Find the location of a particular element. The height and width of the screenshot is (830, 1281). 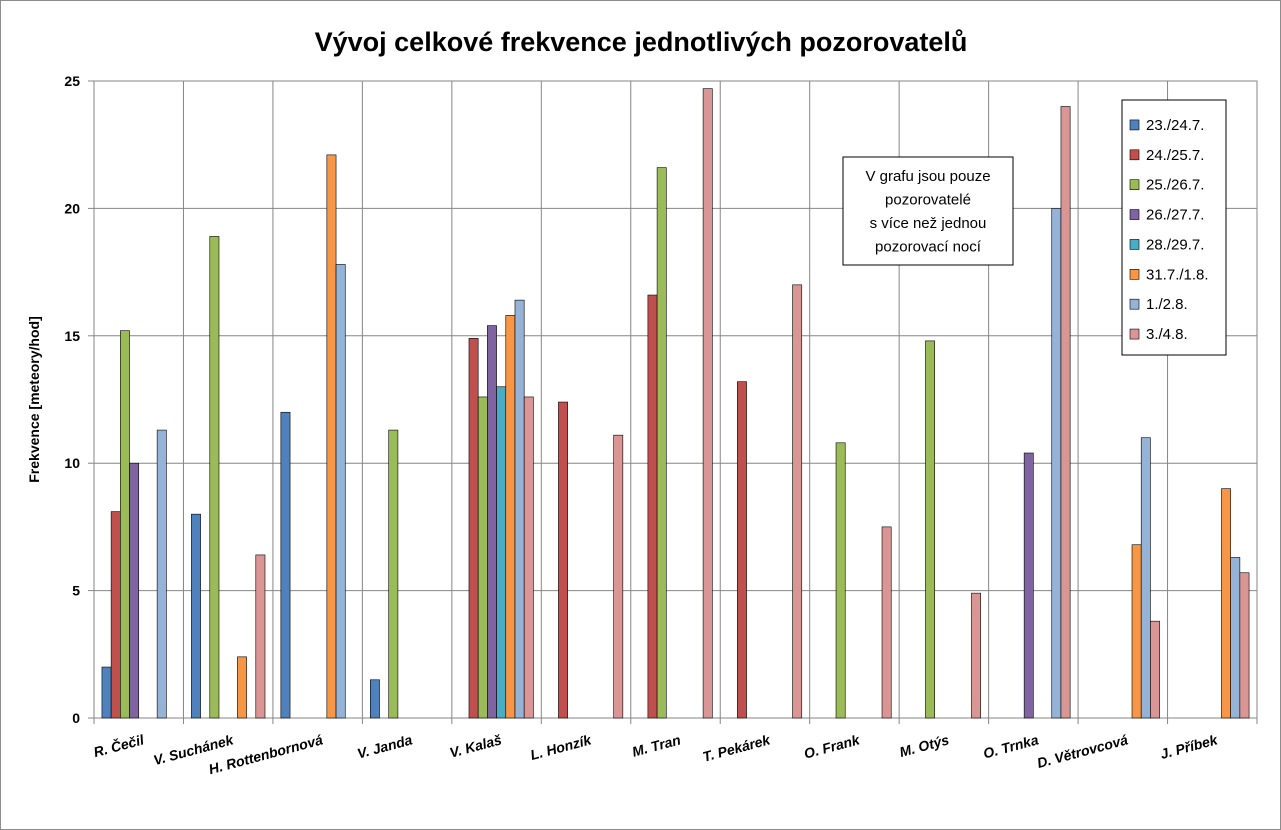

note-line: pozorovací nocí is located at coordinates (928, 247).